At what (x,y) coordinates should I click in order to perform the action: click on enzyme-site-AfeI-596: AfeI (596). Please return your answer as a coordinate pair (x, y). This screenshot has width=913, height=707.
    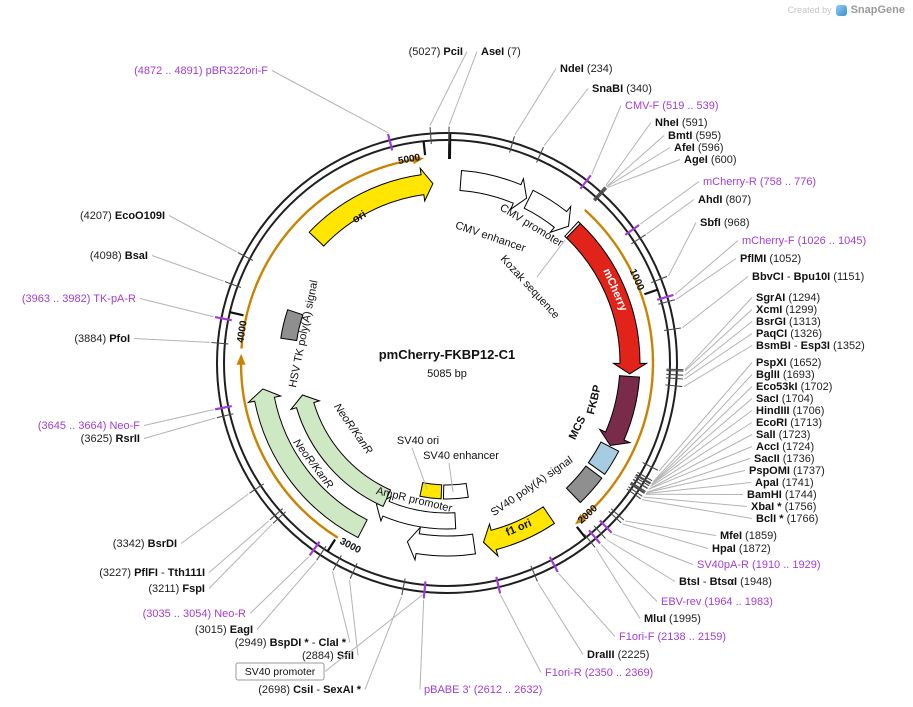
    Looking at the image, I should click on (659, 171).